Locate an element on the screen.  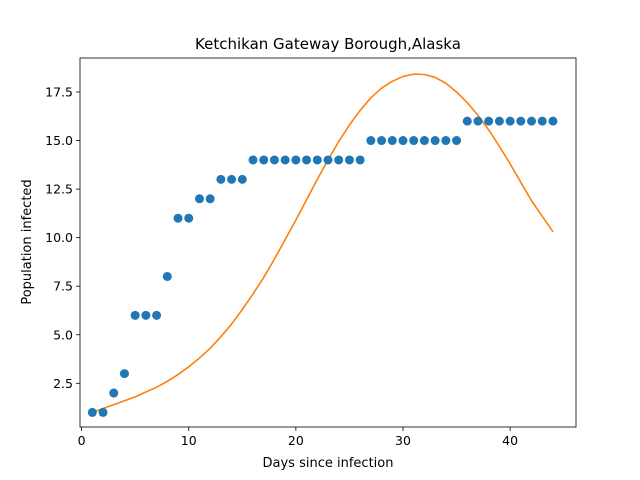
x-tick-label: 30 is located at coordinates (403, 440).